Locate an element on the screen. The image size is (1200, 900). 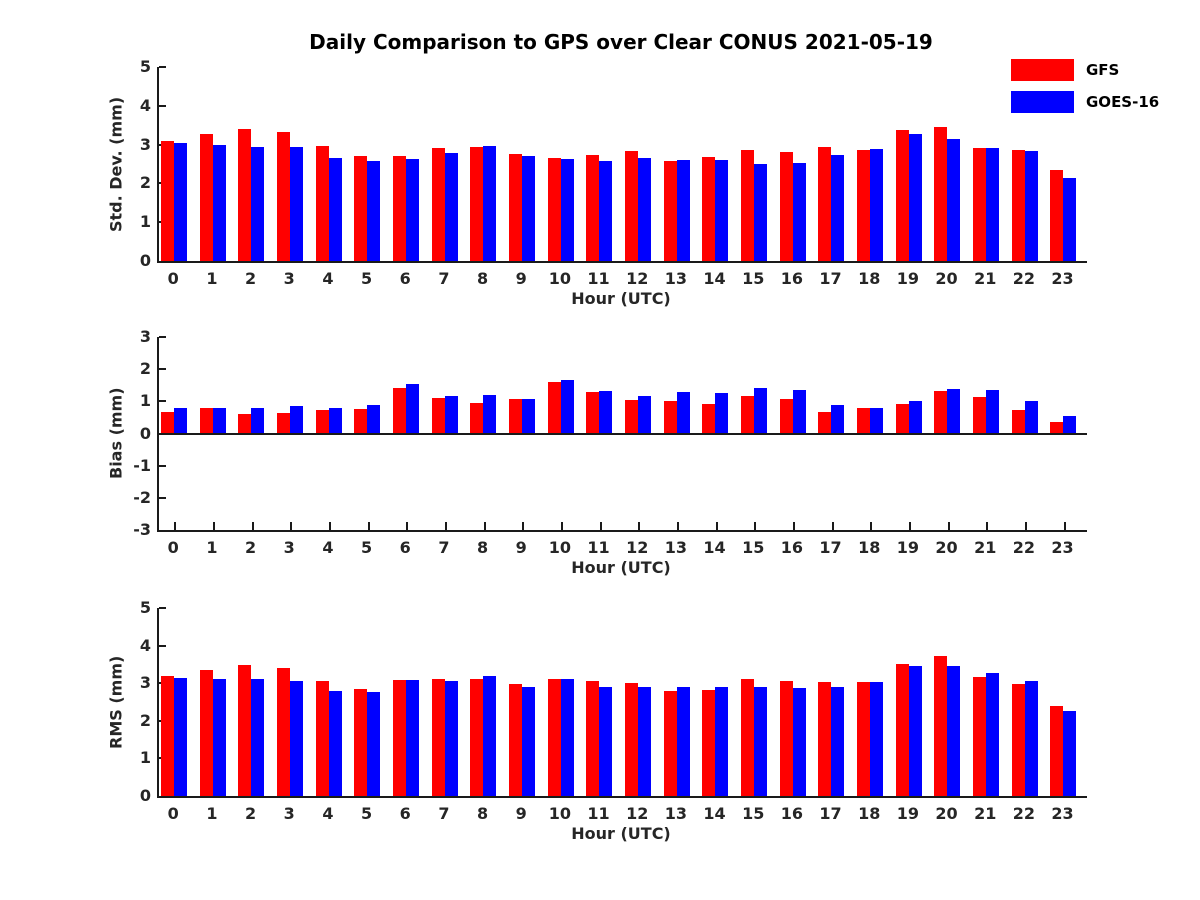
x-tick-label: 21 is located at coordinates (985, 813).